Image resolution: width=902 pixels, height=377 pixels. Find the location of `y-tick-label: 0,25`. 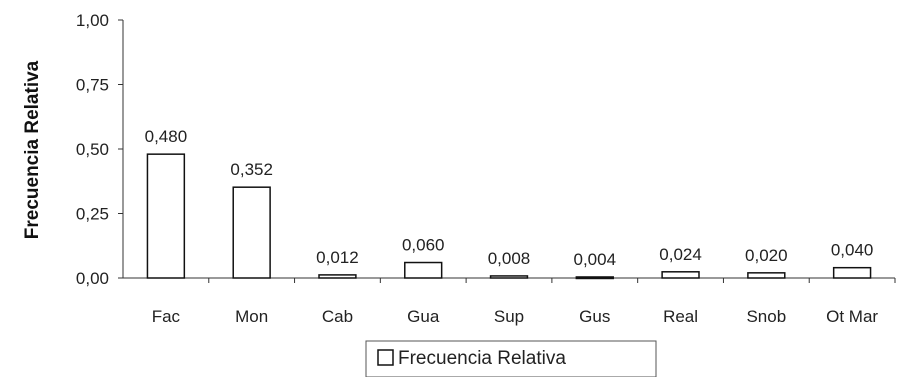

y-tick-label: 0,25 is located at coordinates (92, 214).